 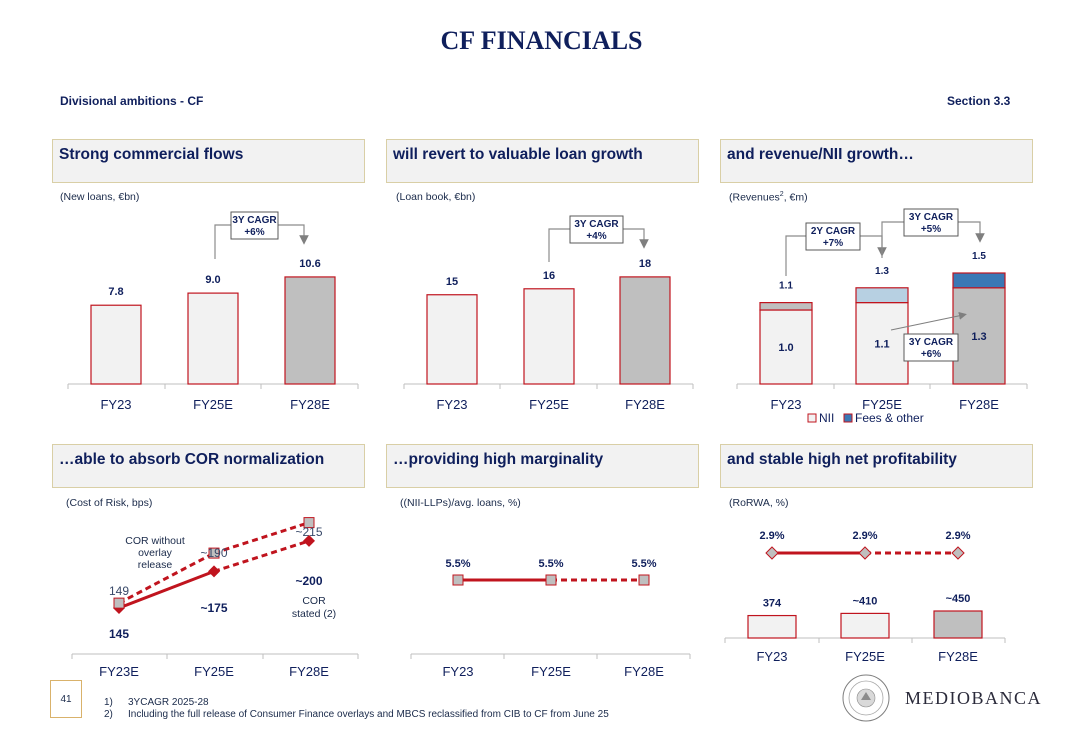 What do you see at coordinates (309, 540) in the screenshot?
I see `stated-marker-fy28e` at bounding box center [309, 540].